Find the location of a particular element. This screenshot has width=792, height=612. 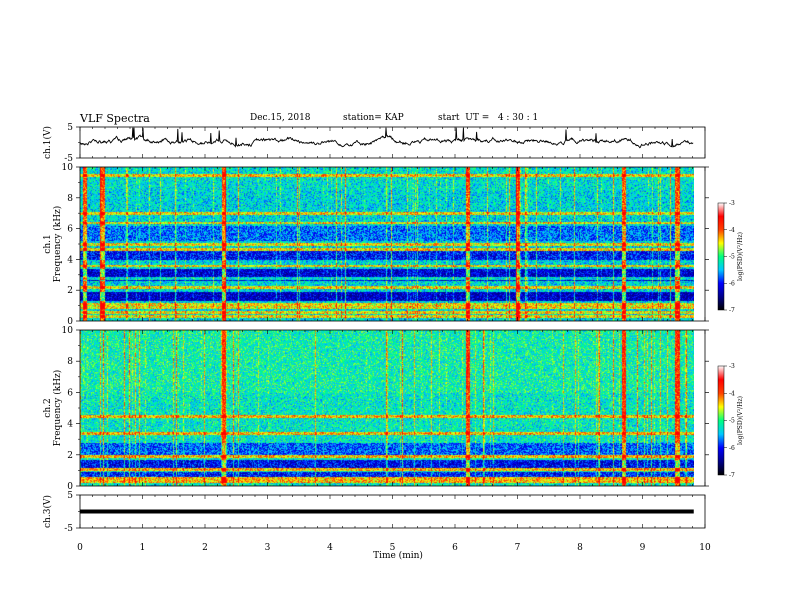

x-tick-label: 0 is located at coordinates (80, 548).